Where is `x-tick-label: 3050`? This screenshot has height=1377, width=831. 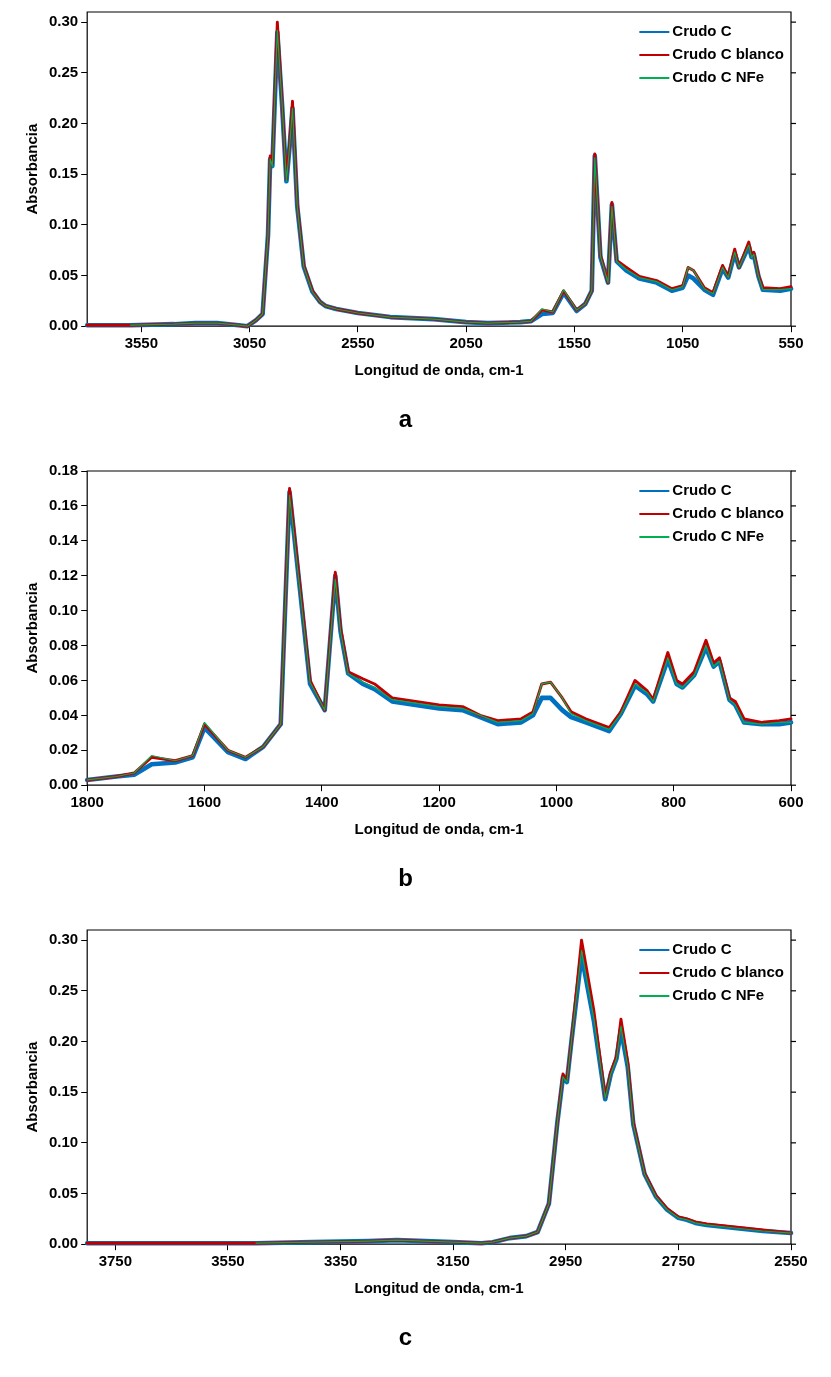 x-tick-label: 3050 is located at coordinates (249, 343).